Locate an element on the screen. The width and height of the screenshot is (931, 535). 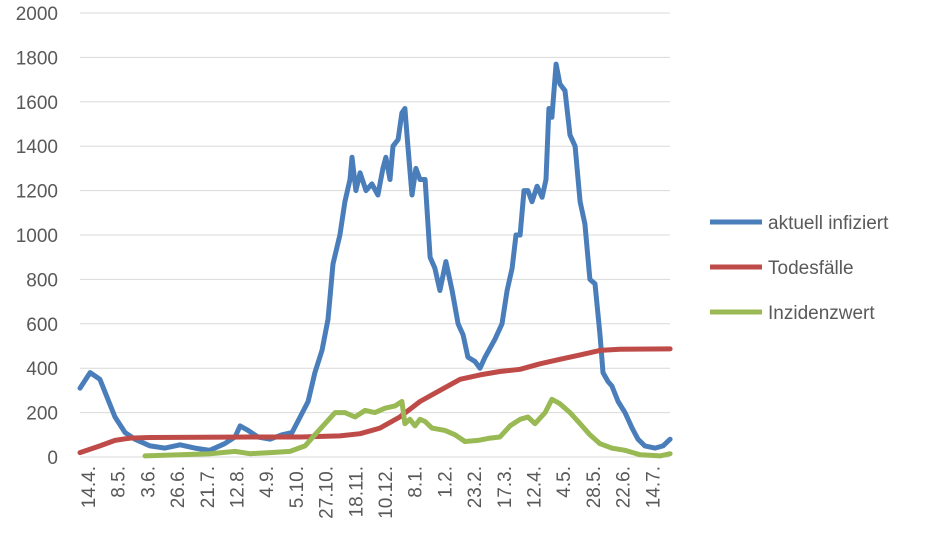
x-tick-label: 3.6. is located at coordinates (148, 482).